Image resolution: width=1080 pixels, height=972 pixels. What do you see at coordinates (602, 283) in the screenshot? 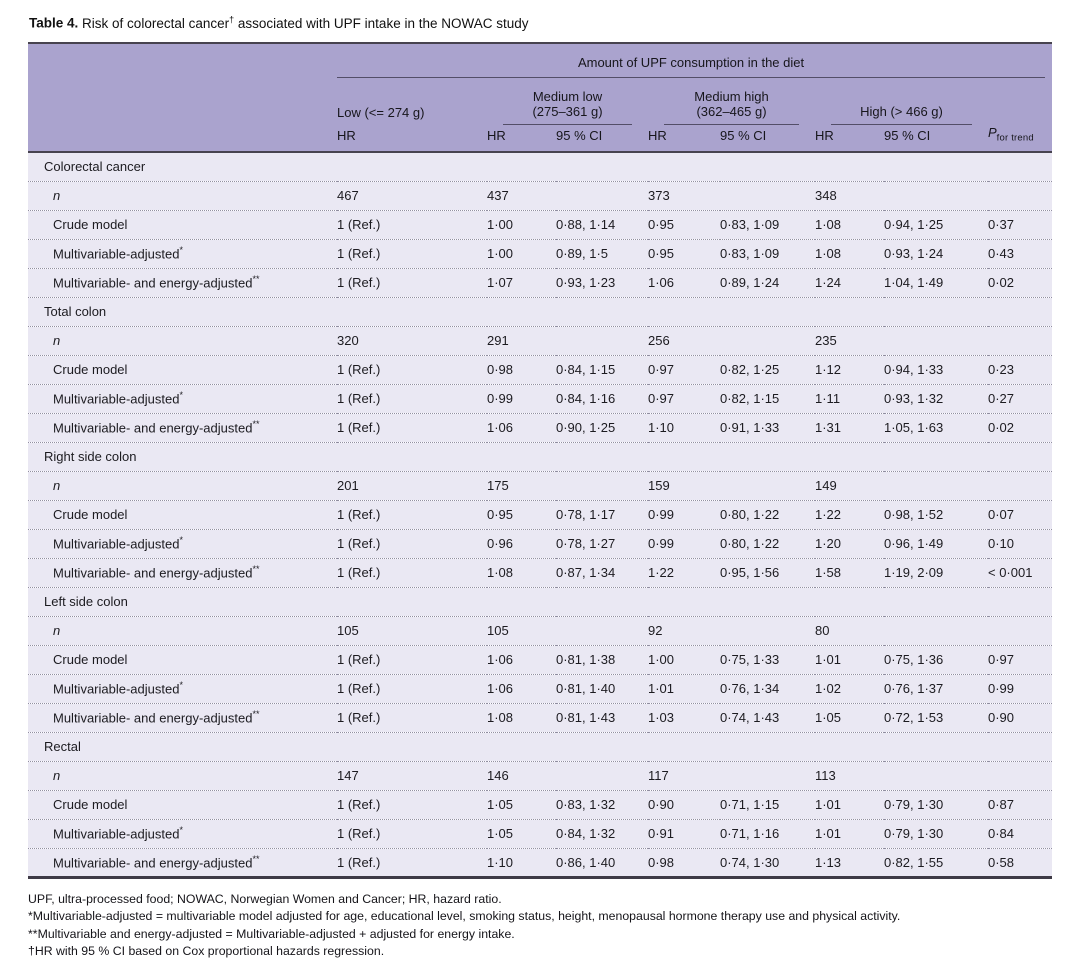
I see `value-cell: 0·93, 1·23` at bounding box center [602, 283].